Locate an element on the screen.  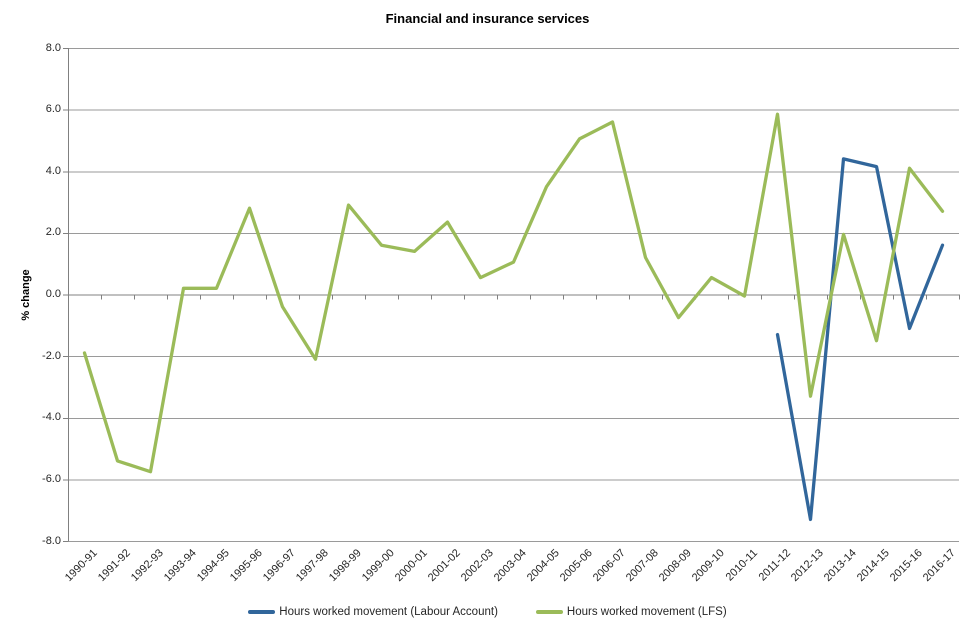
legend-label-labour-account: Hours worked movement (Labour Account) is located at coordinates (388, 612).